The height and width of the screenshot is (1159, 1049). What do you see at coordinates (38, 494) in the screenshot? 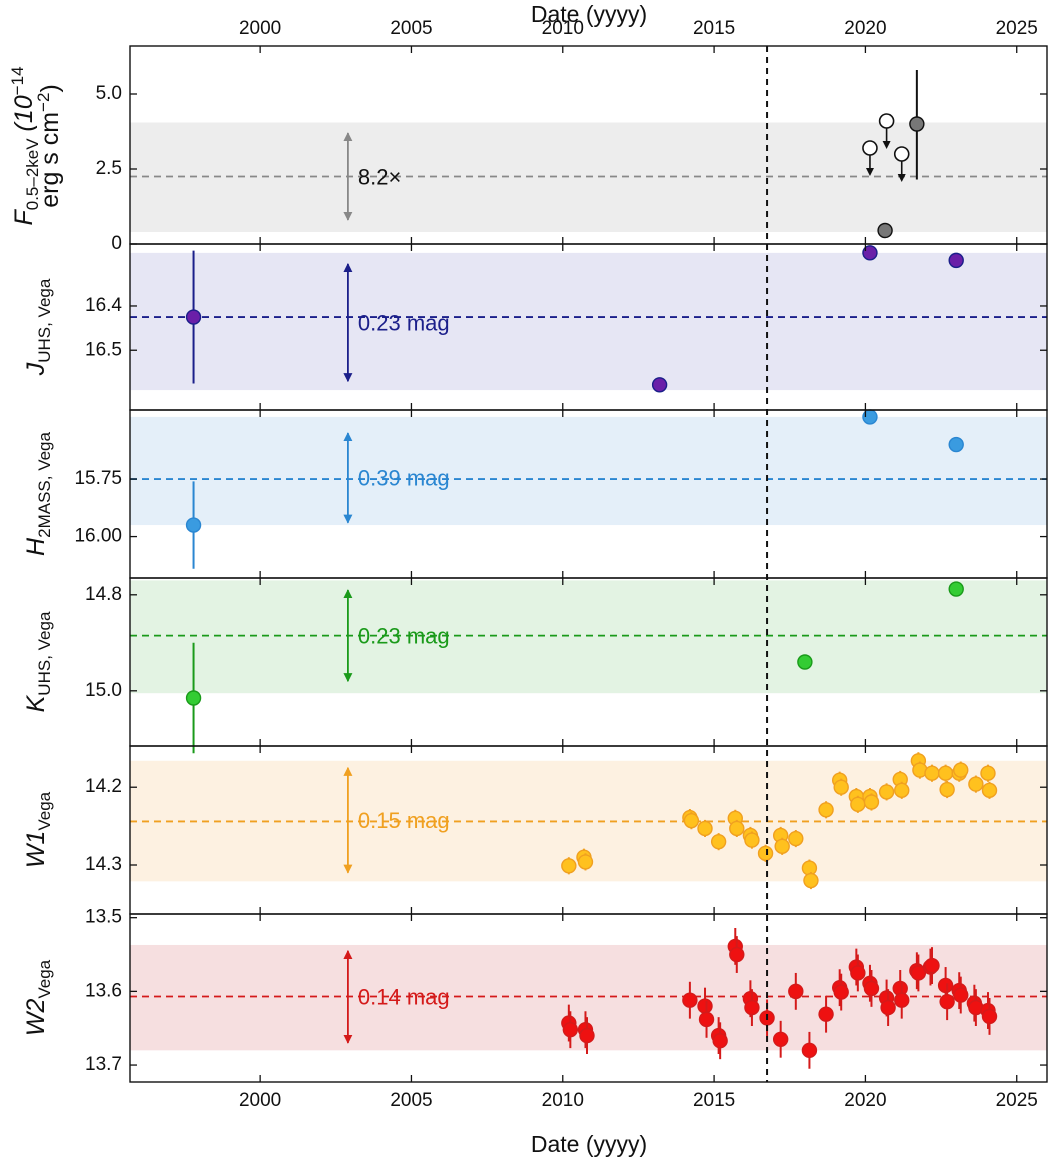
I see `y-axis-label-H: H2MASS, Vega` at bounding box center [38, 494].